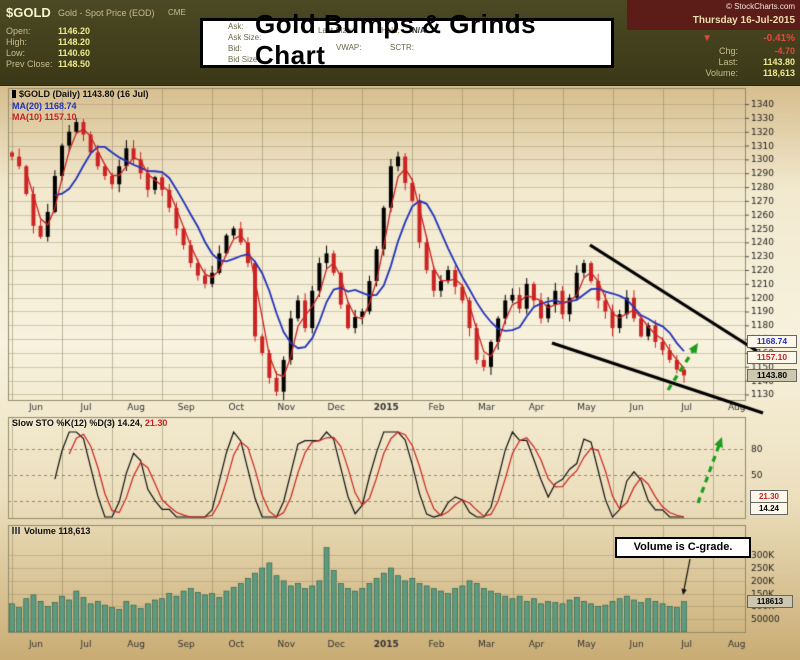 The image size is (800, 660). Describe the element at coordinates (770, 601) in the screenshot. I see `volume-value-chip: 118613` at that location.